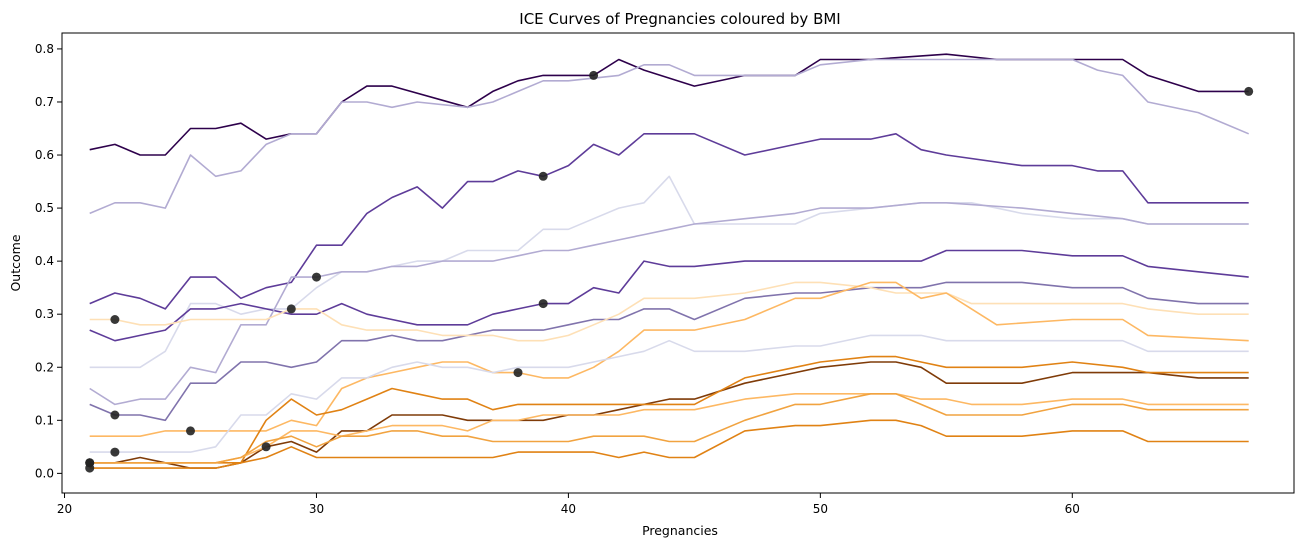 The height and width of the screenshot is (547, 1314). I want to click on x-tick-label: 50, so click(820, 509).